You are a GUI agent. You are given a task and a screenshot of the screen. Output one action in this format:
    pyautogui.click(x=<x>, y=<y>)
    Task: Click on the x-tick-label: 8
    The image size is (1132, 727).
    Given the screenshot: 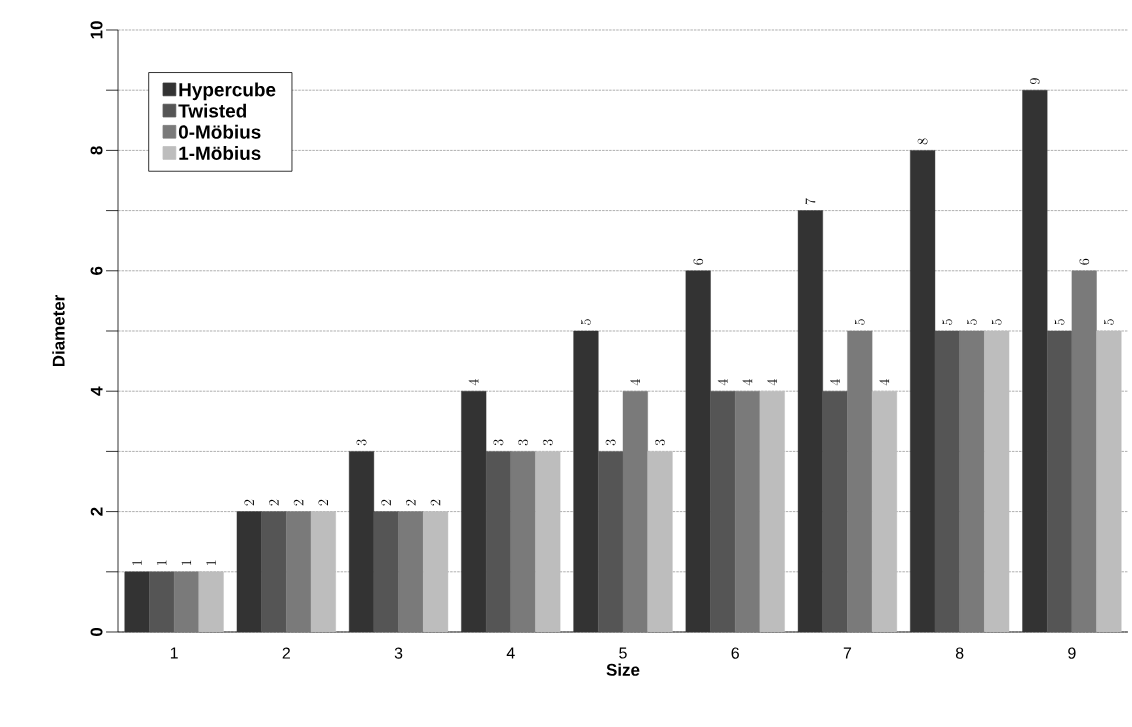 What is the action you would take?
    pyautogui.click(x=959, y=653)
    